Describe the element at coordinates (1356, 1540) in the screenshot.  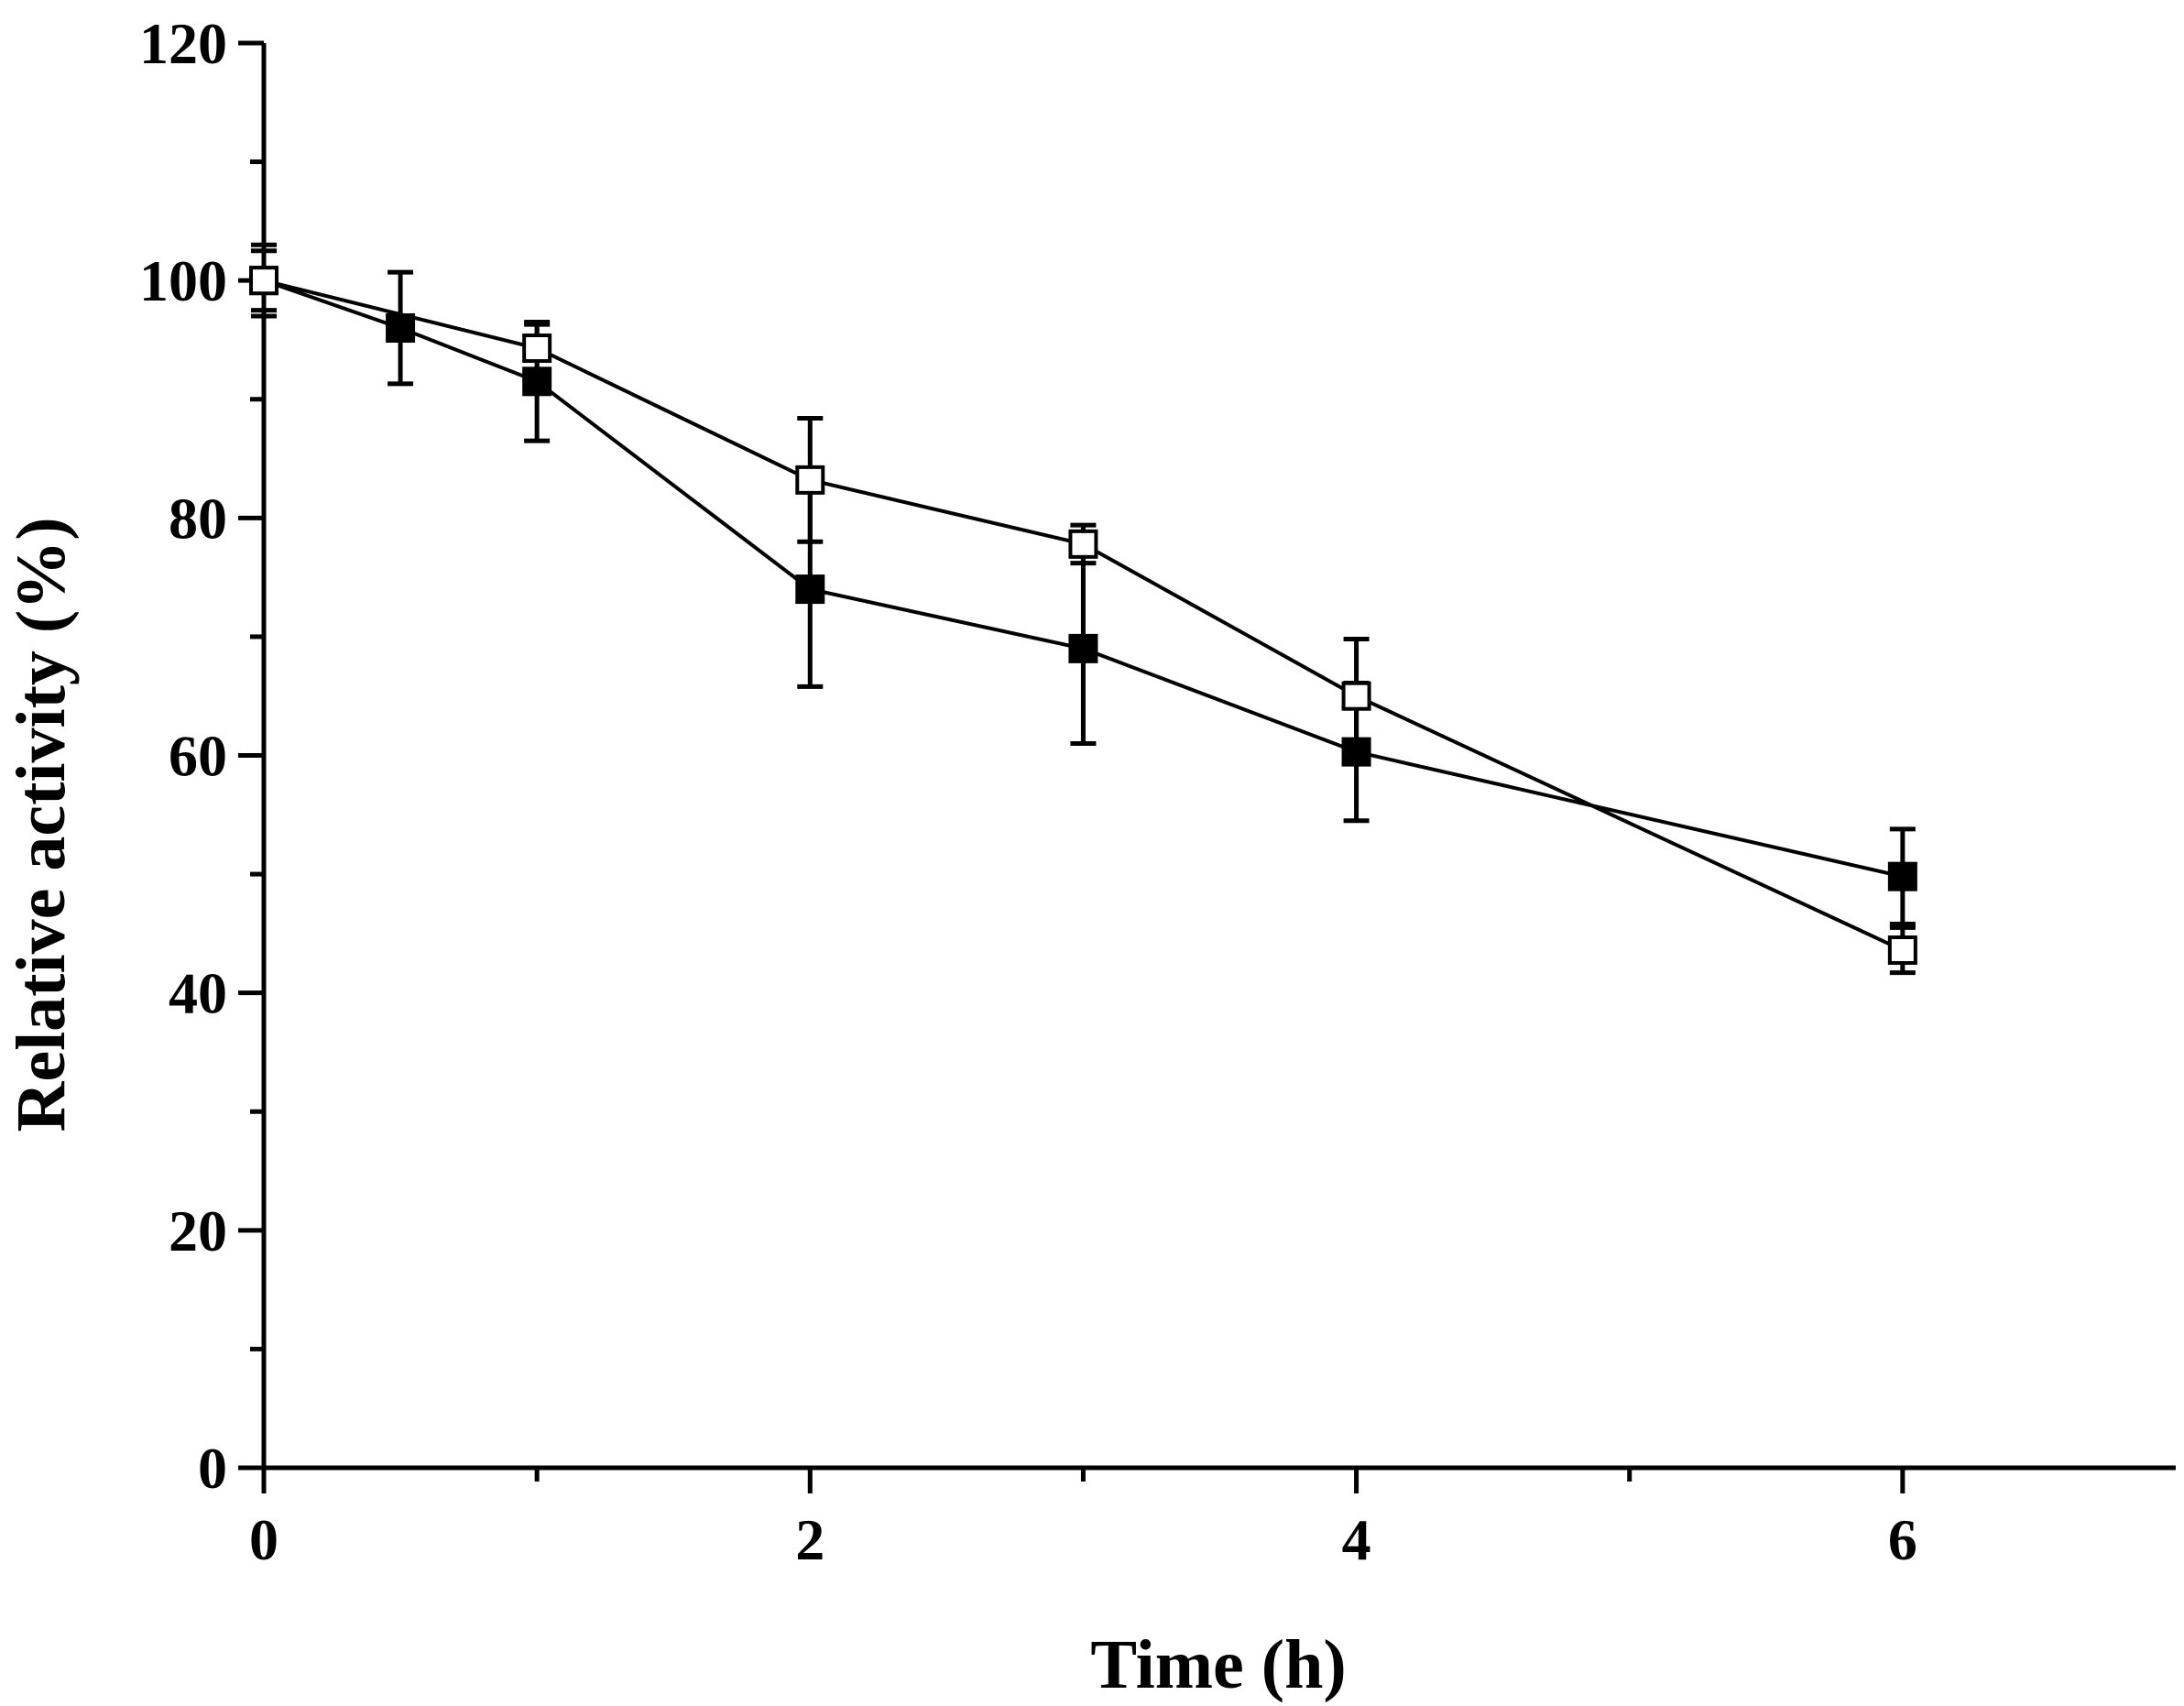
I see `x-tick-label: 4` at that location.